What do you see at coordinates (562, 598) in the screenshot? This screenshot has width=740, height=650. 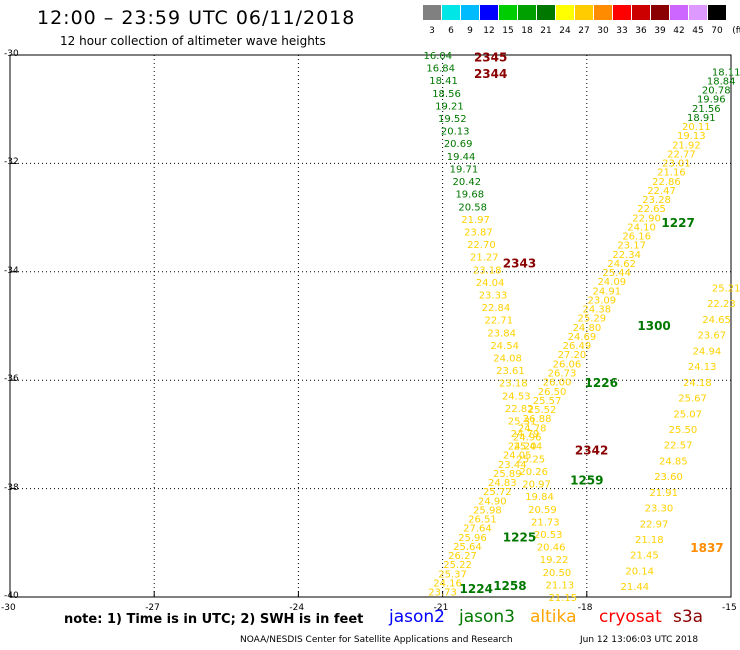 I see `wave-height-label: 21.15` at bounding box center [562, 598].